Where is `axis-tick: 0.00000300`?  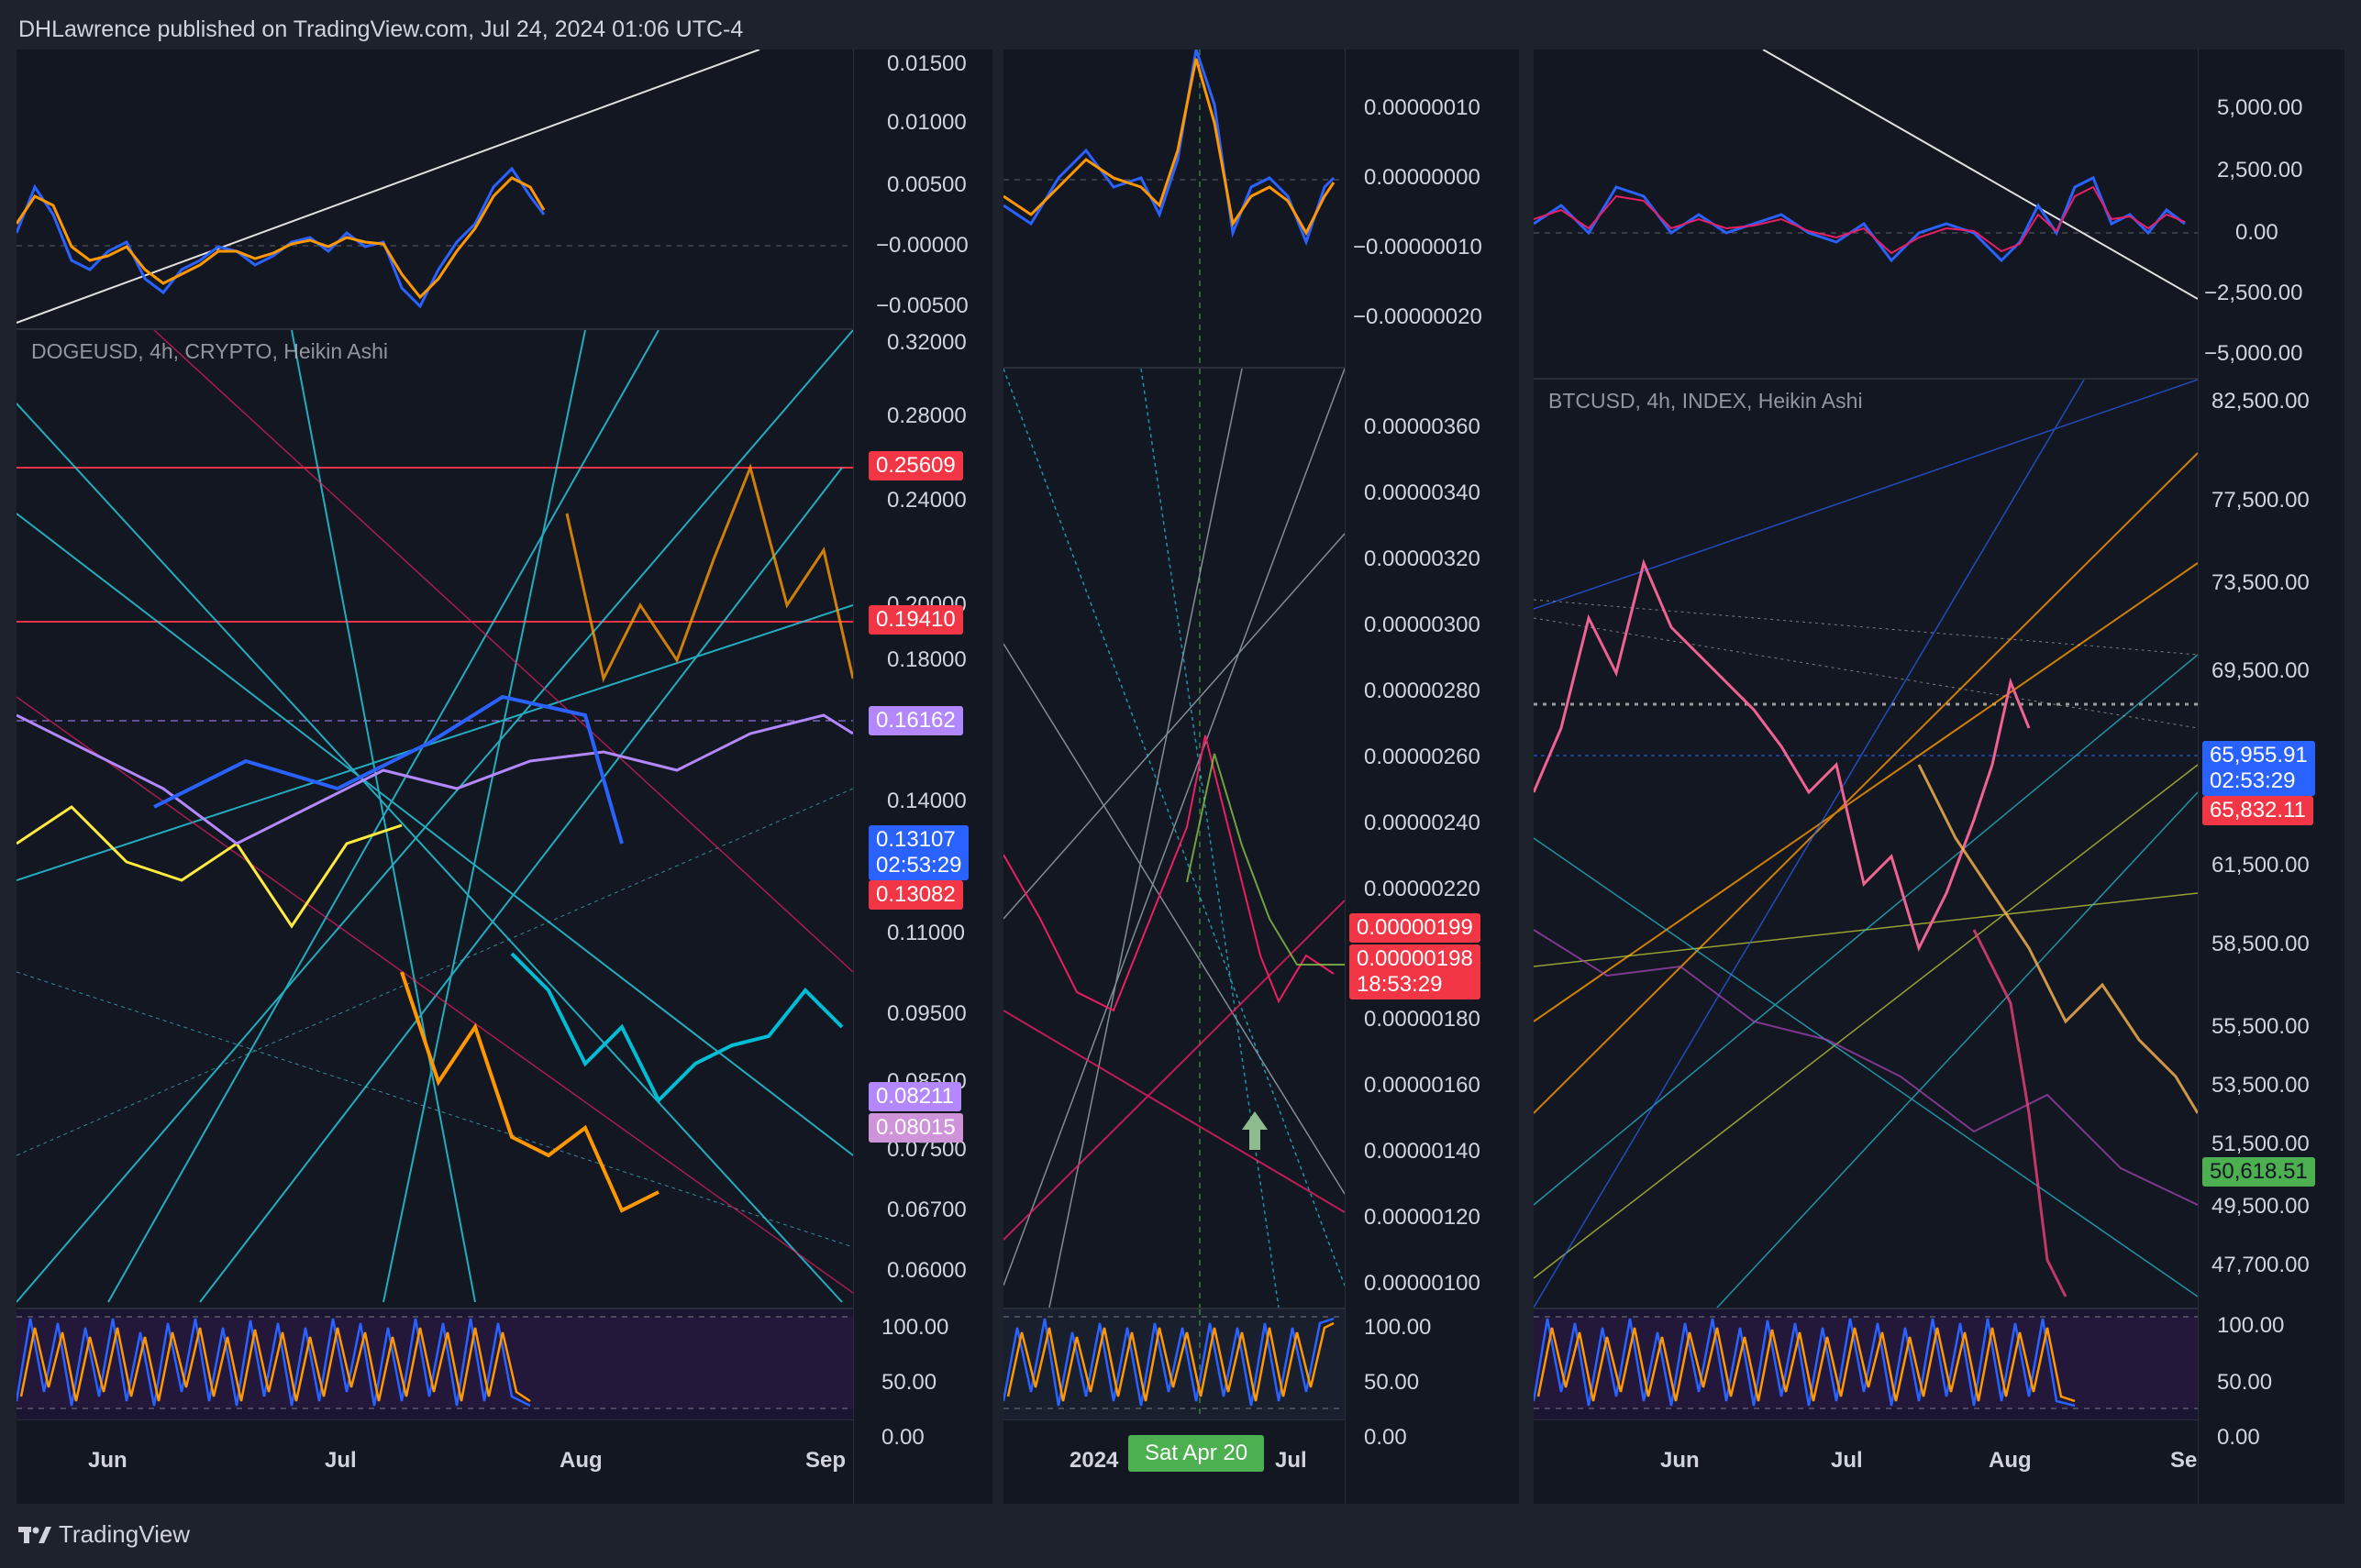 axis-tick: 0.00000300 is located at coordinates (1422, 625).